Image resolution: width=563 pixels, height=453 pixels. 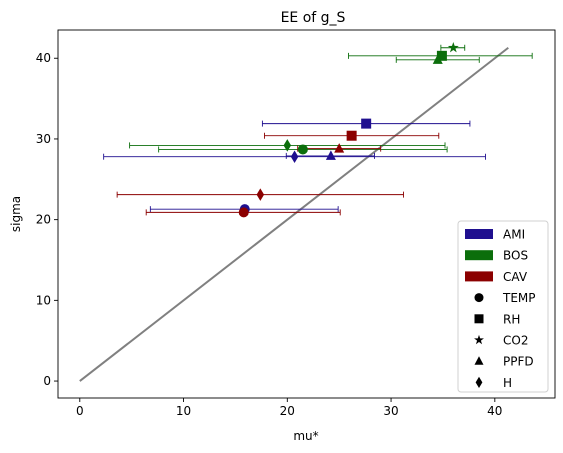 What do you see at coordinates (515, 341) in the screenshot?
I see `legend-label: CO2` at bounding box center [515, 341].